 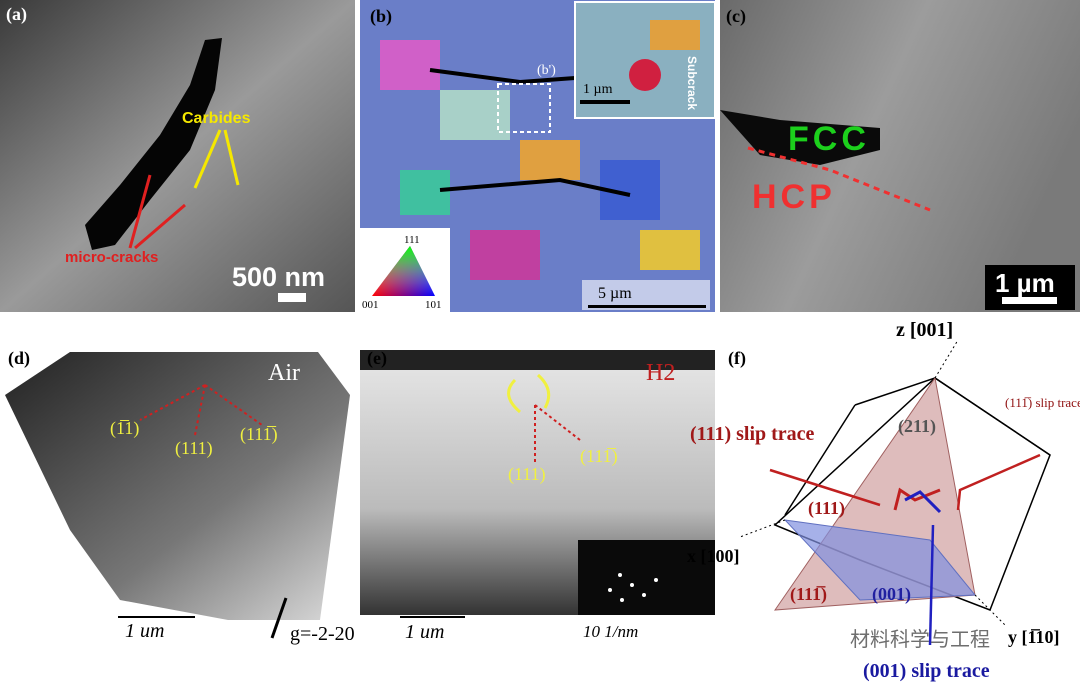 What do you see at coordinates (752, 434) in the screenshot?
I see `trace-label: (111) slip trace` at bounding box center [752, 434].